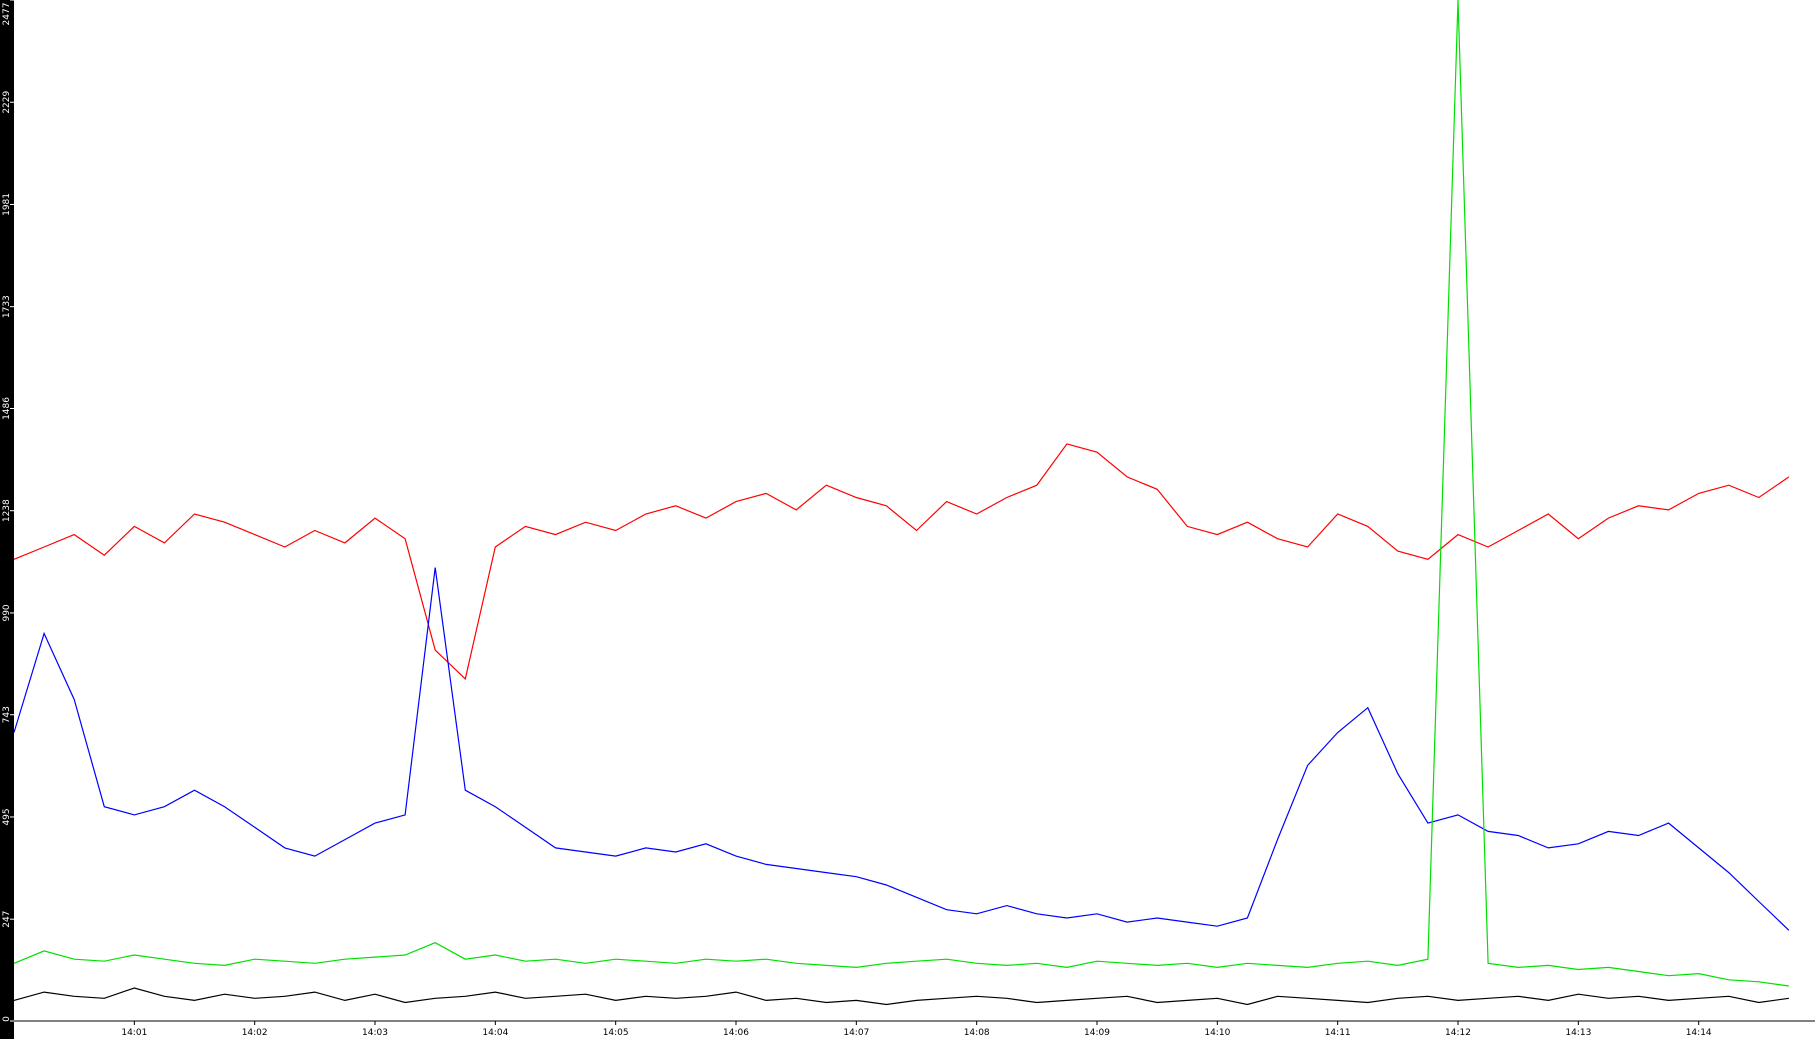 Image resolution: width=1815 pixels, height=1039 pixels. What do you see at coordinates (1699, 1033) in the screenshot?
I see `x-tick-label: 14:14` at bounding box center [1699, 1033].